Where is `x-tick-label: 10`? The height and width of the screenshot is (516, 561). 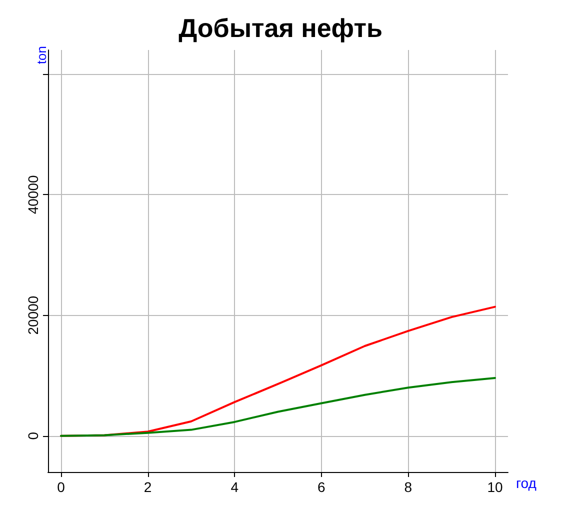 x-tick-label: 10 is located at coordinates (495, 487).